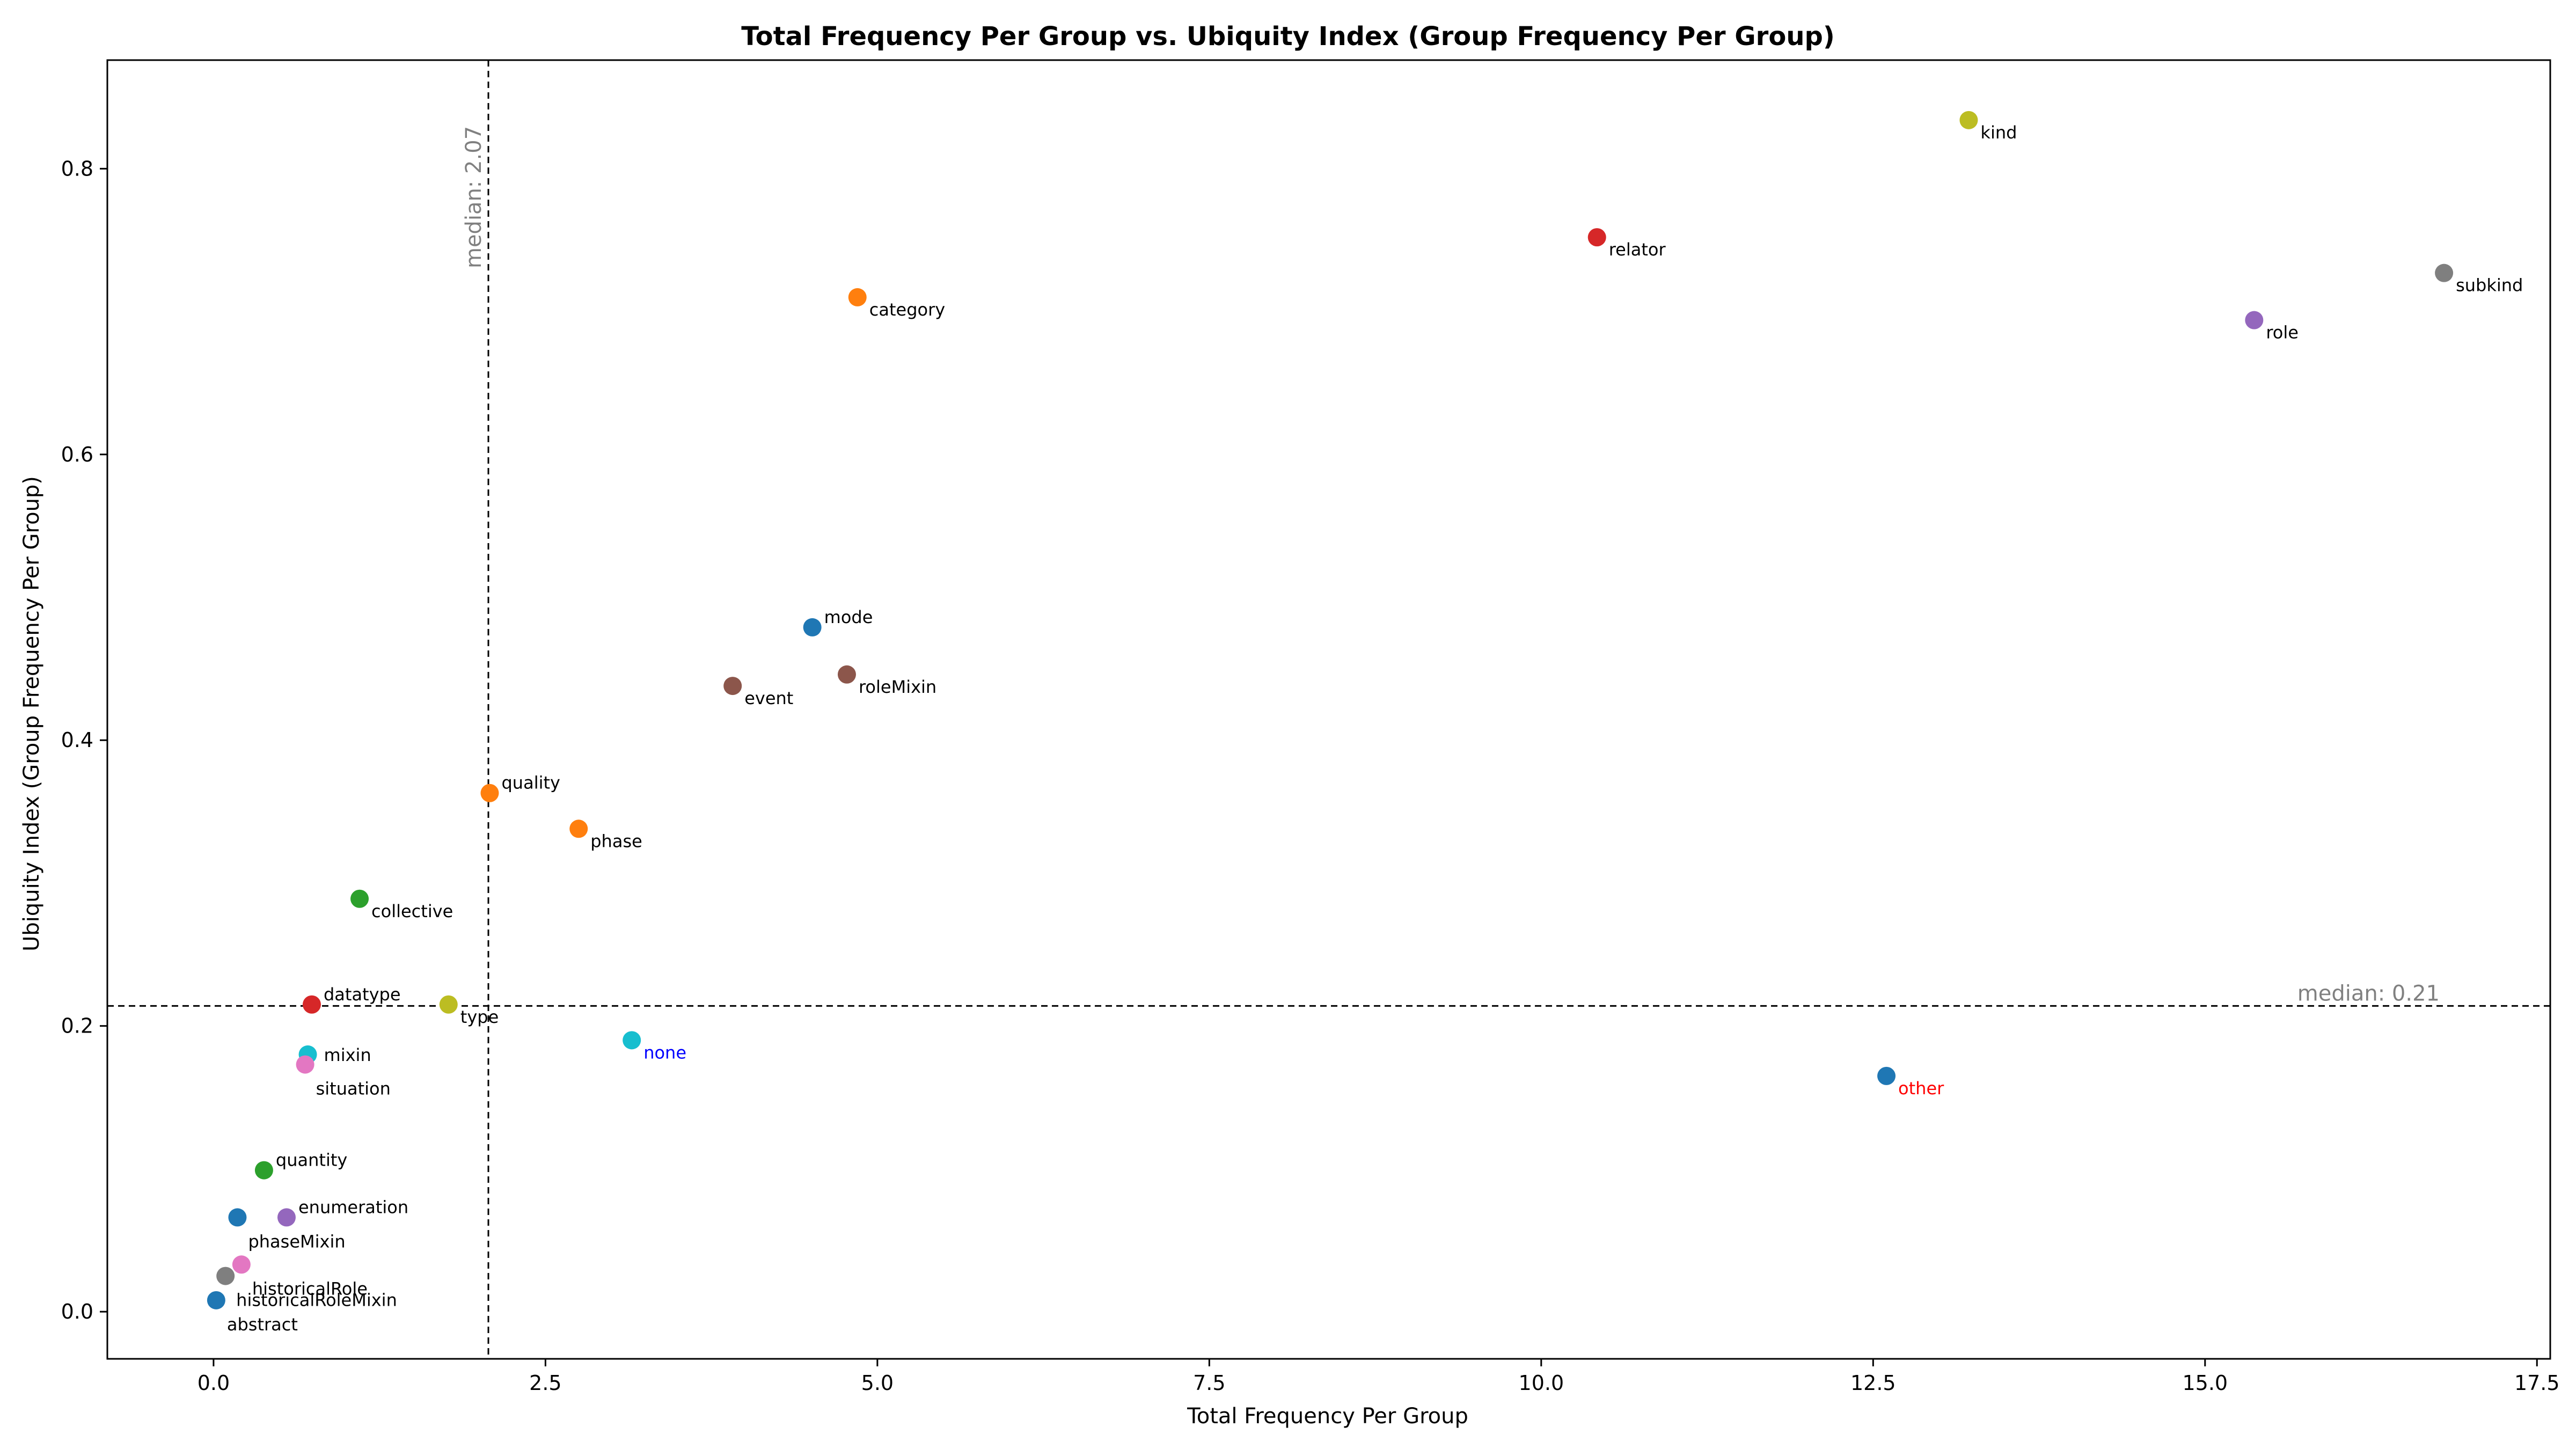  Describe the element at coordinates (877, 1383) in the screenshot. I see `x-tick-label: 5.0` at that location.